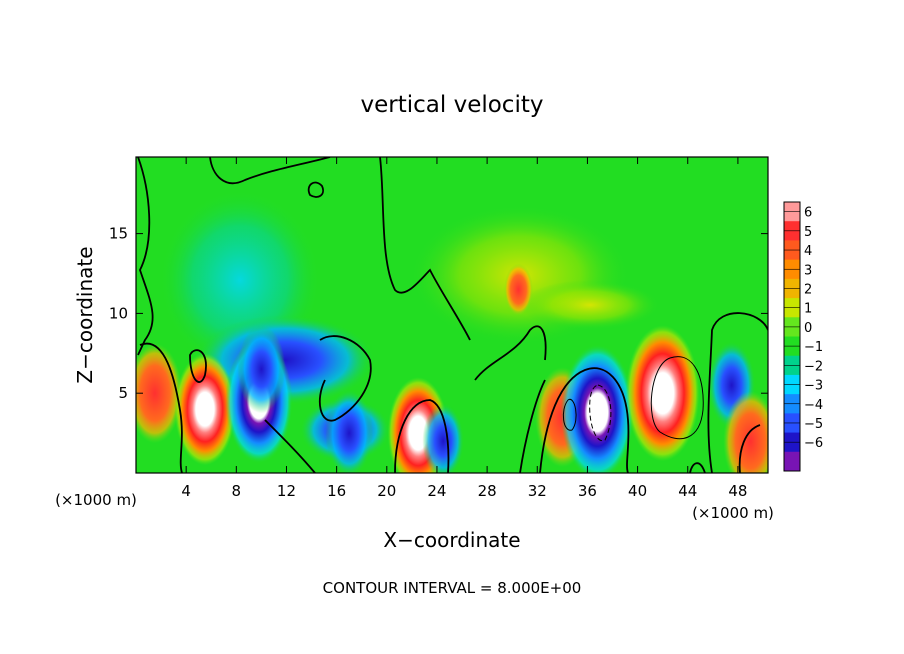  I want to click on colorbar-label: −5, so click(813, 424).